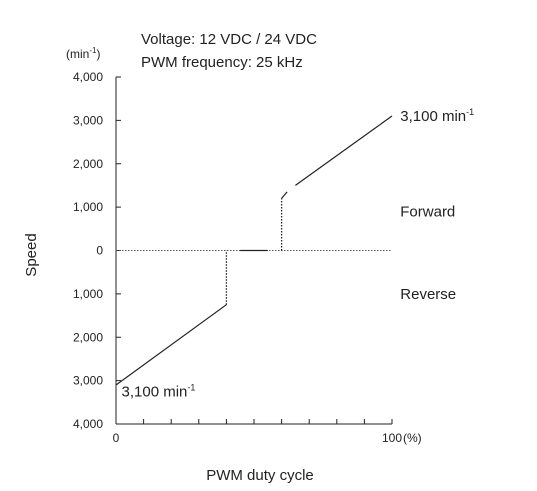  What do you see at coordinates (31, 254) in the screenshot?
I see `y-axis-label: Speed` at bounding box center [31, 254].